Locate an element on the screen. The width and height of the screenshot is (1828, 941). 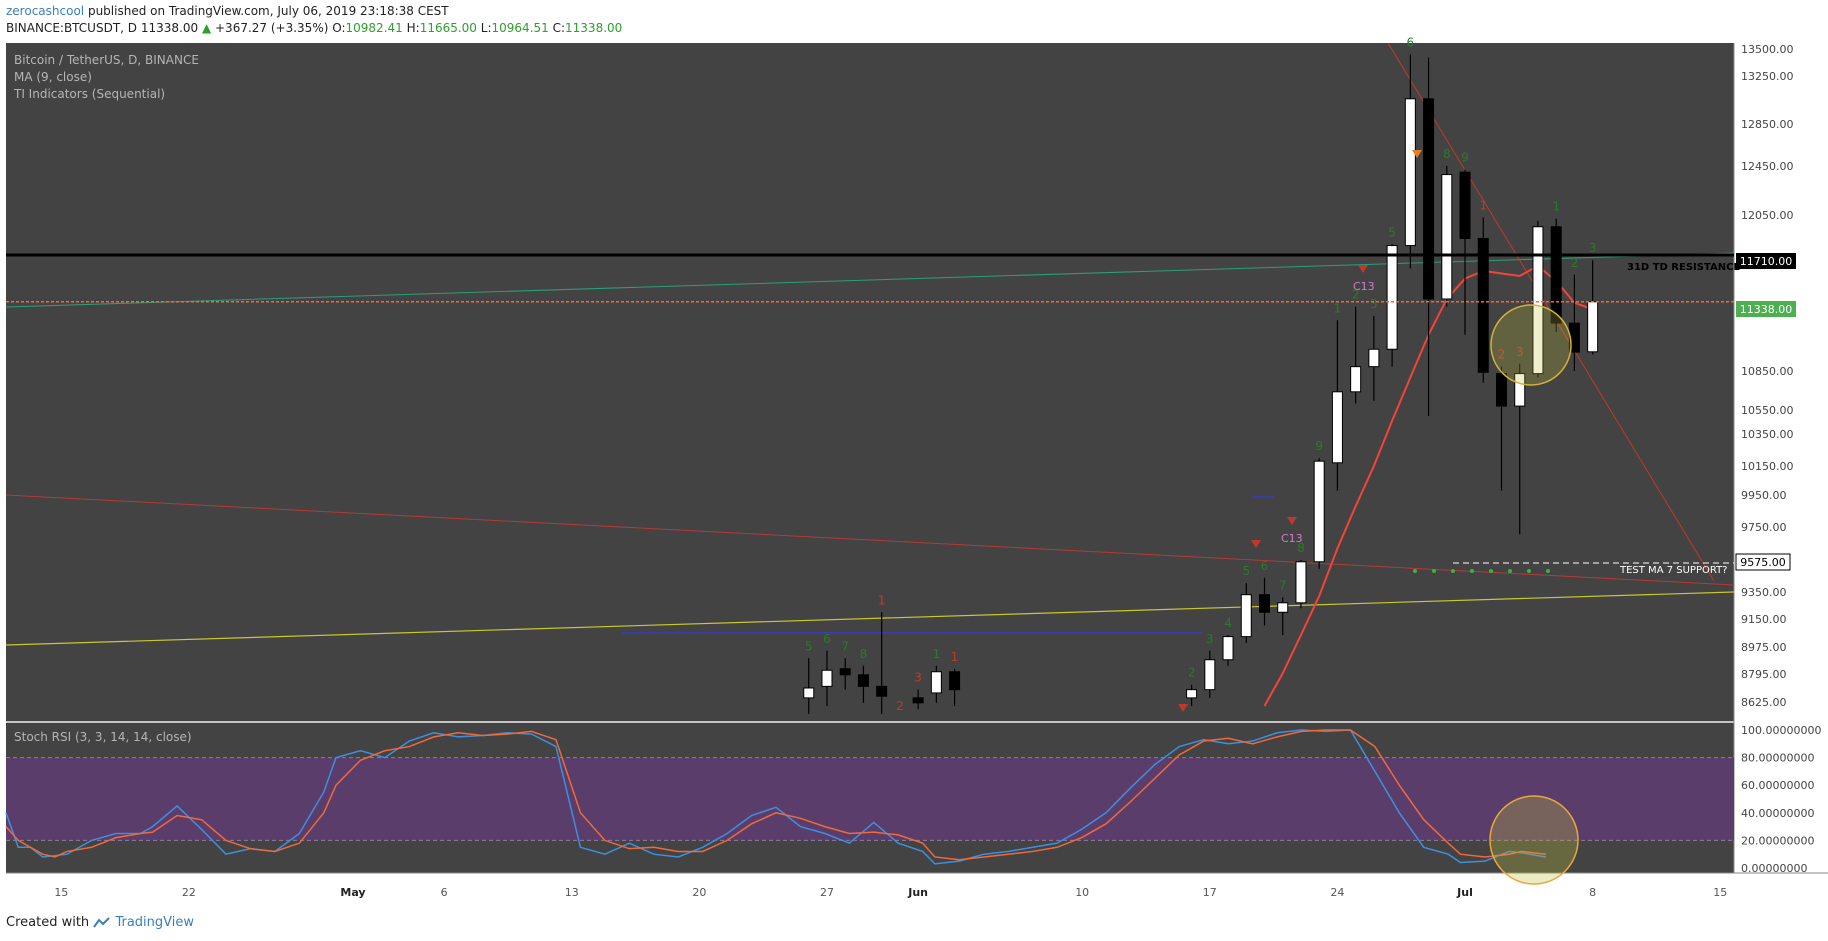
legend-stoch: Stoch RSI (3, 3, 14, 14, close) is located at coordinates (103, 737).